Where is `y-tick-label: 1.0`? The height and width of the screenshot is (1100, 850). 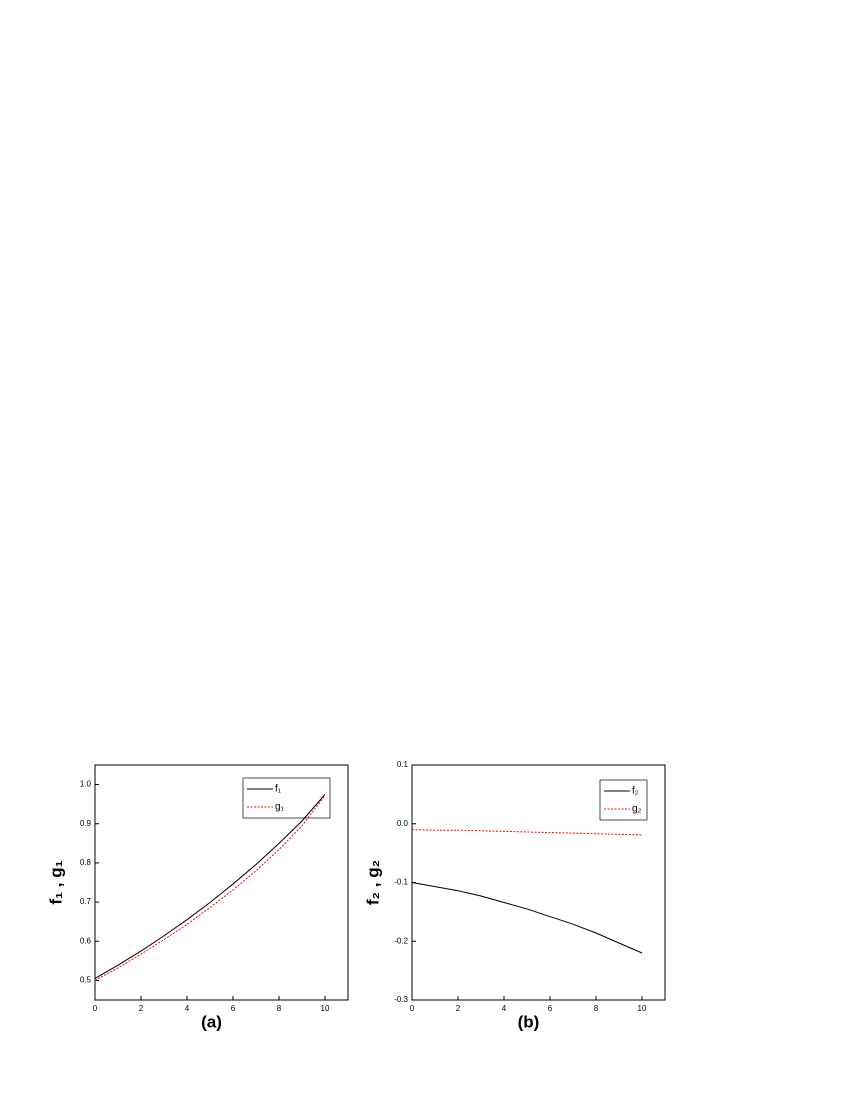 y-tick-label: 1.0 is located at coordinates (86, 784).